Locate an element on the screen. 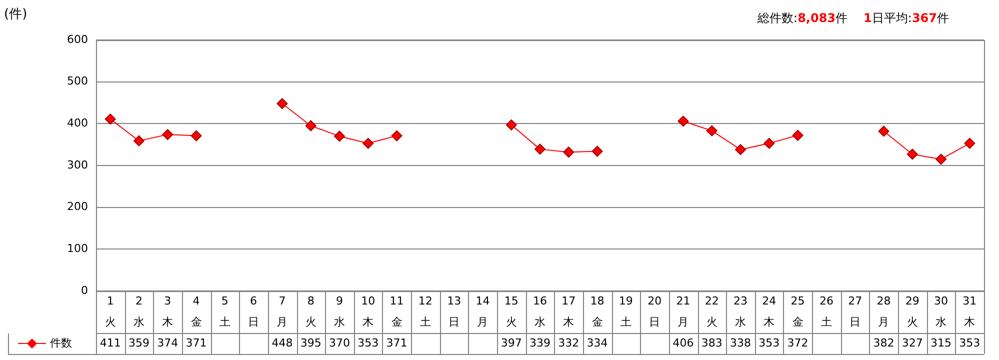 The width and height of the screenshot is (999, 360). x-tick-label: 27 日 is located at coordinates (855, 311).